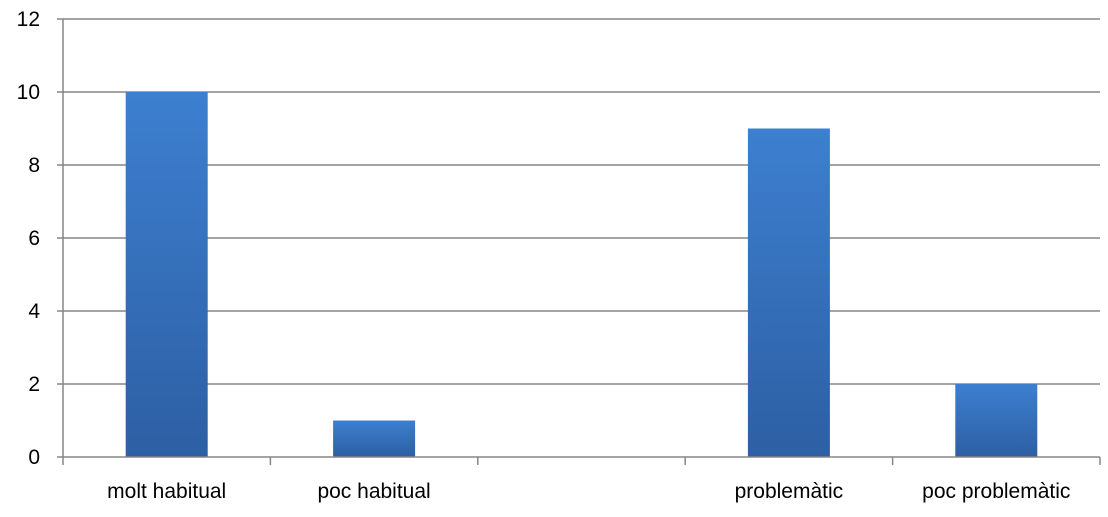  Describe the element at coordinates (34, 238) in the screenshot. I see `y-tick-label: 6` at that location.